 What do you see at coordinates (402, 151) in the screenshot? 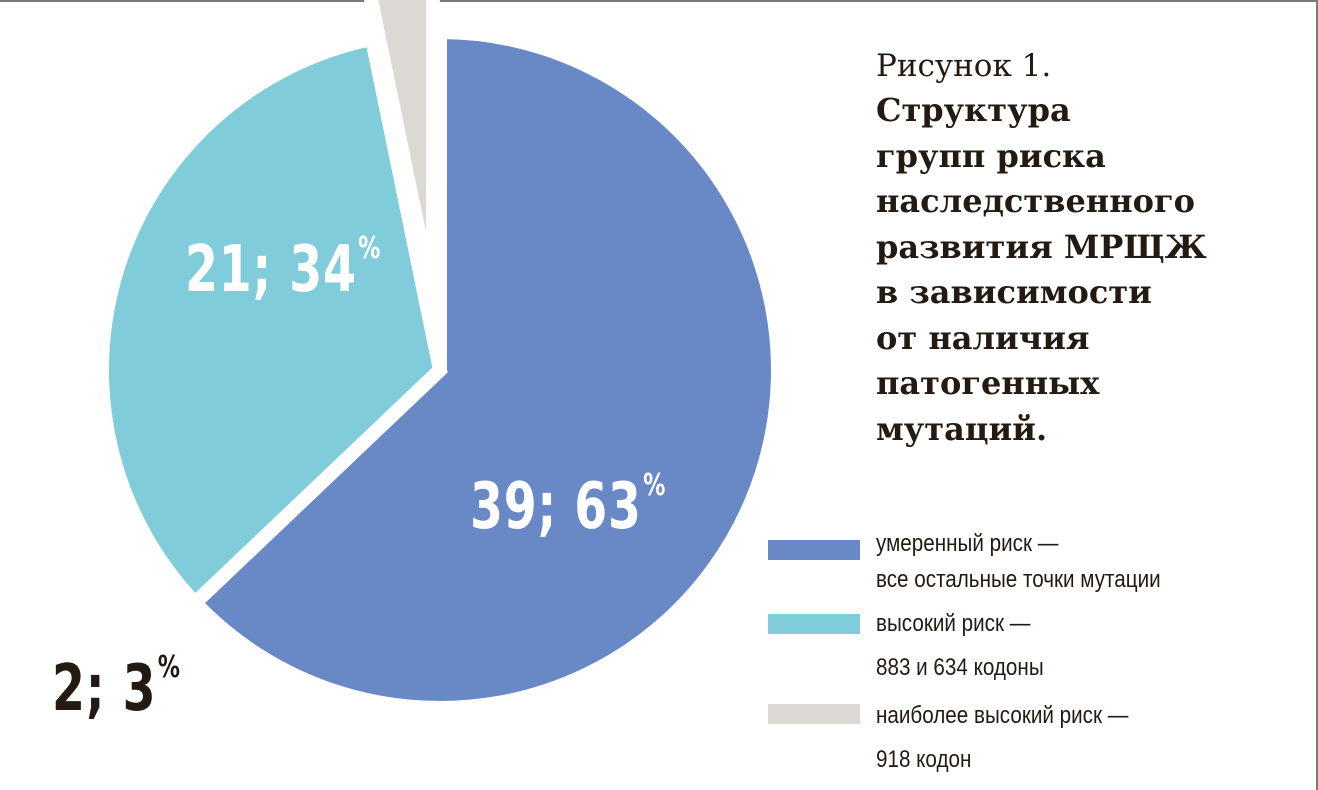
I see `pie-slice-highest` at bounding box center [402, 151].